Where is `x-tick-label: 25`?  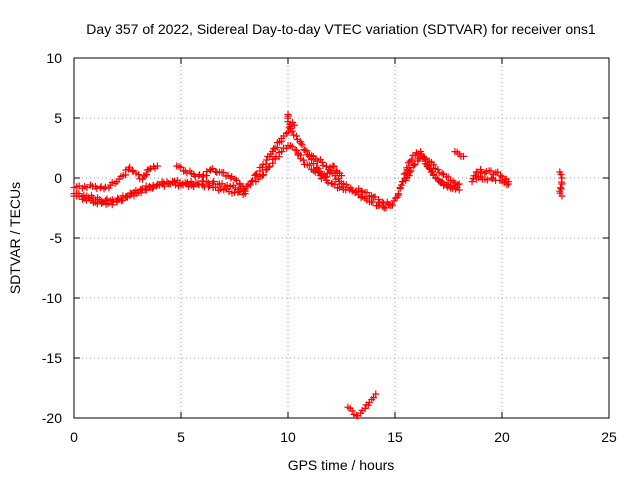 x-tick-label: 25 is located at coordinates (609, 437).